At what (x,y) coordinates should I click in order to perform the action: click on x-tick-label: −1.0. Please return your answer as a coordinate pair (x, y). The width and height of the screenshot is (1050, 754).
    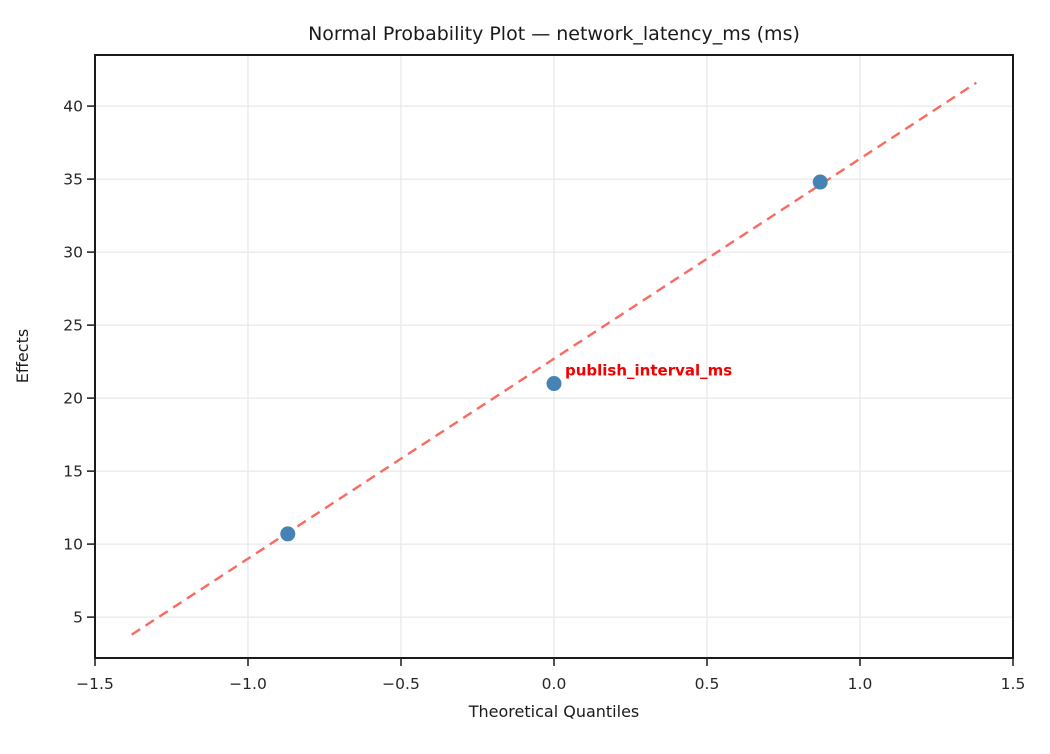
    Looking at the image, I should click on (248, 684).